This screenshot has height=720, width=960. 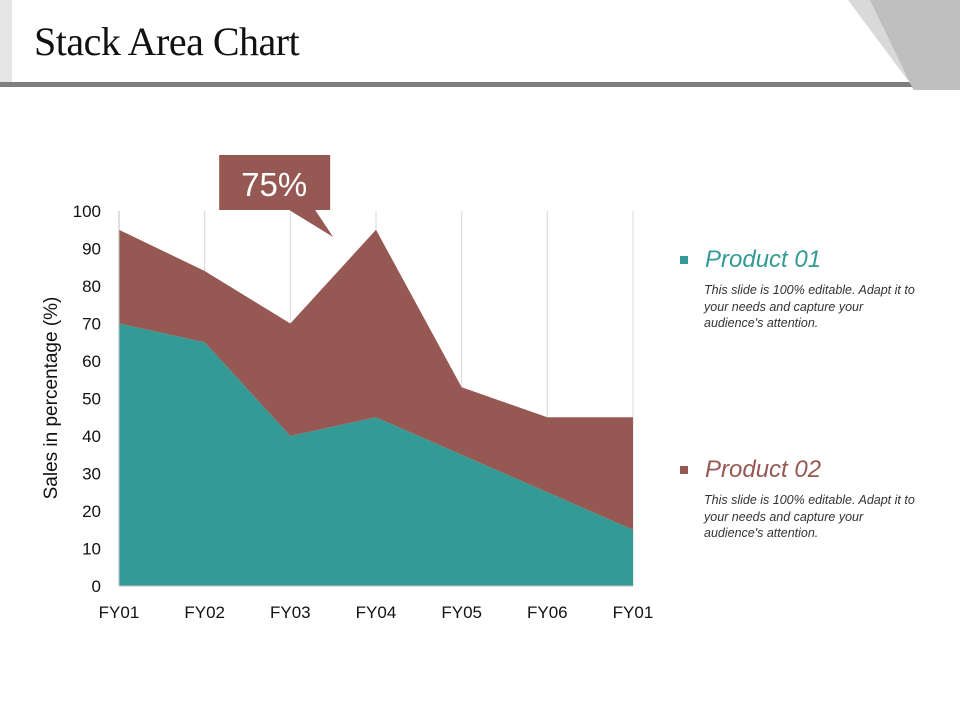 What do you see at coordinates (91, 549) in the screenshot?
I see `y-tick-10: 10` at bounding box center [91, 549].